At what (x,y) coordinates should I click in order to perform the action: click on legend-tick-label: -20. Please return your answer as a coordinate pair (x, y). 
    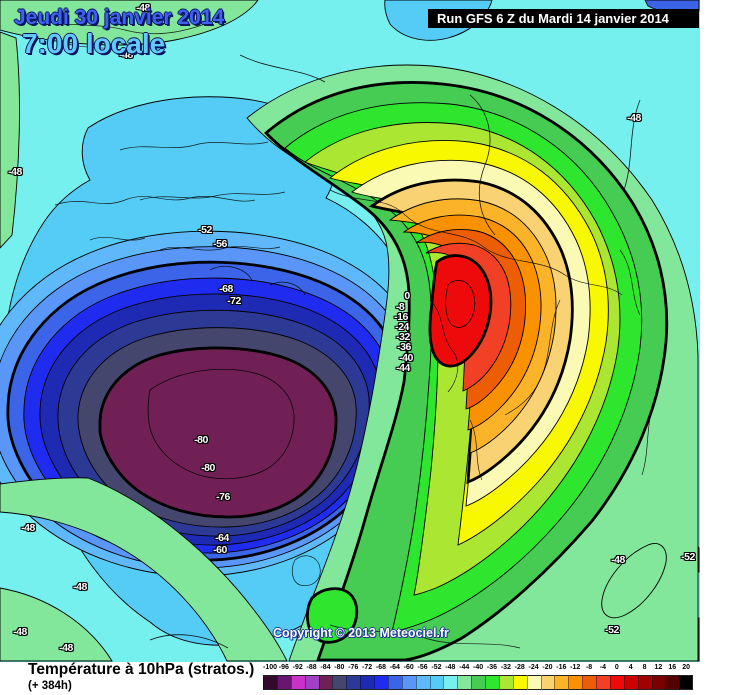
    Looking at the image, I should click on (547, 667).